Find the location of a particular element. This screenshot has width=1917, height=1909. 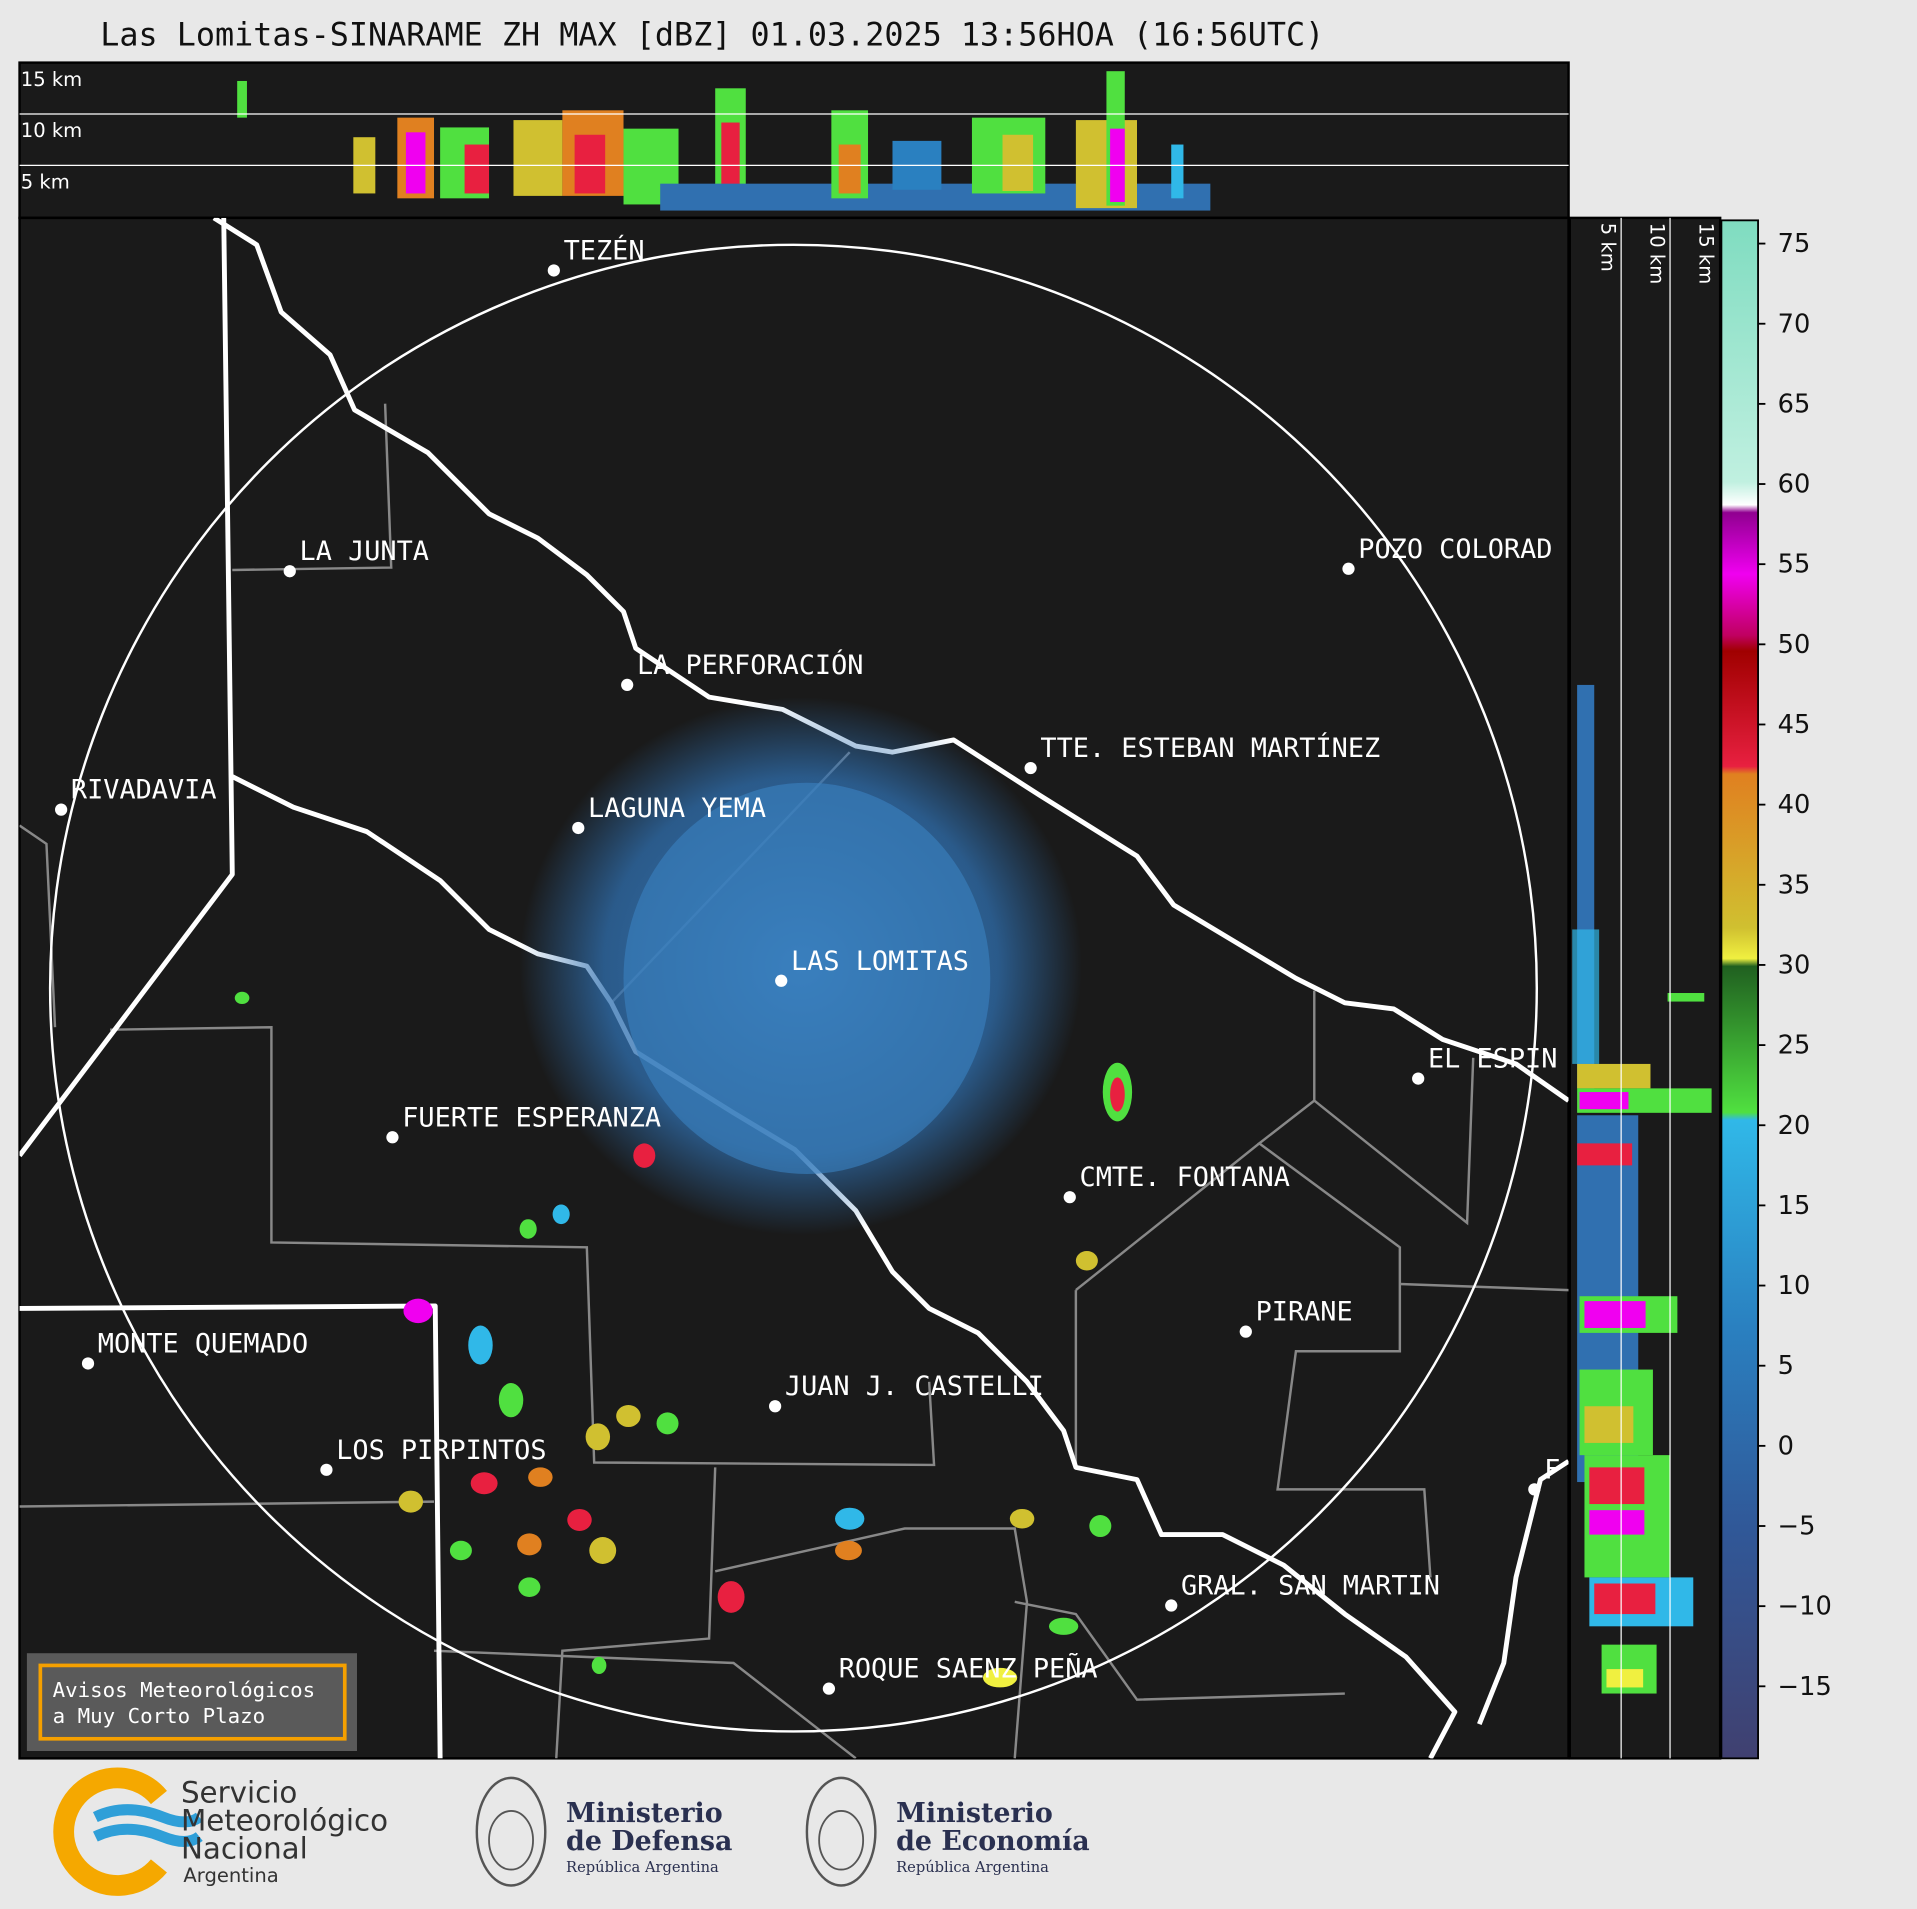

place-label: CMTE. FONTANA is located at coordinates (1185, 1177).